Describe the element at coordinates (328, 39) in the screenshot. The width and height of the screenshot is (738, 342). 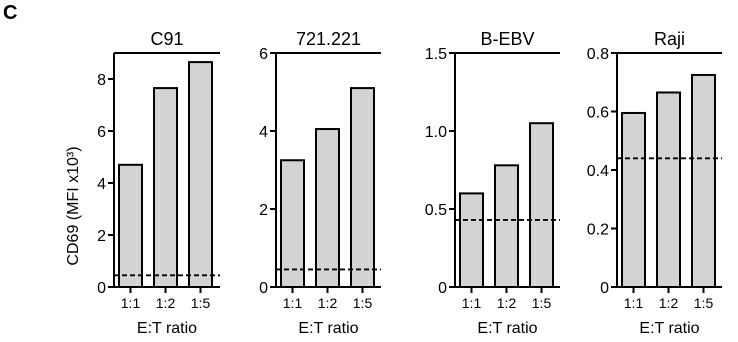
I see `chart-title: 721.221` at that location.